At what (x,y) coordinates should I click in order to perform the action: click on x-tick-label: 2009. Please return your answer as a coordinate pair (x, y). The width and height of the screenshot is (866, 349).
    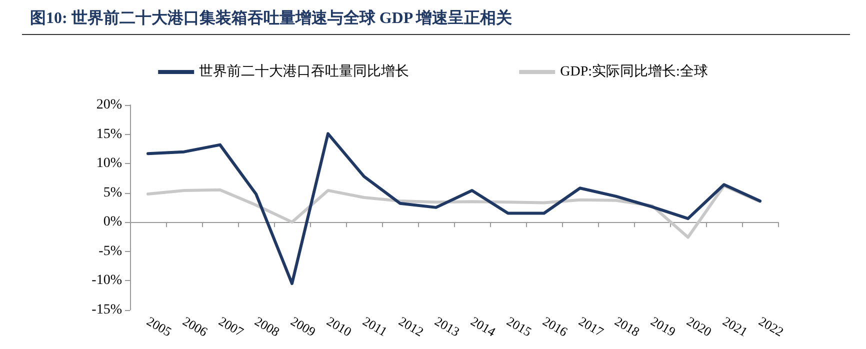
    Looking at the image, I should click on (303, 326).